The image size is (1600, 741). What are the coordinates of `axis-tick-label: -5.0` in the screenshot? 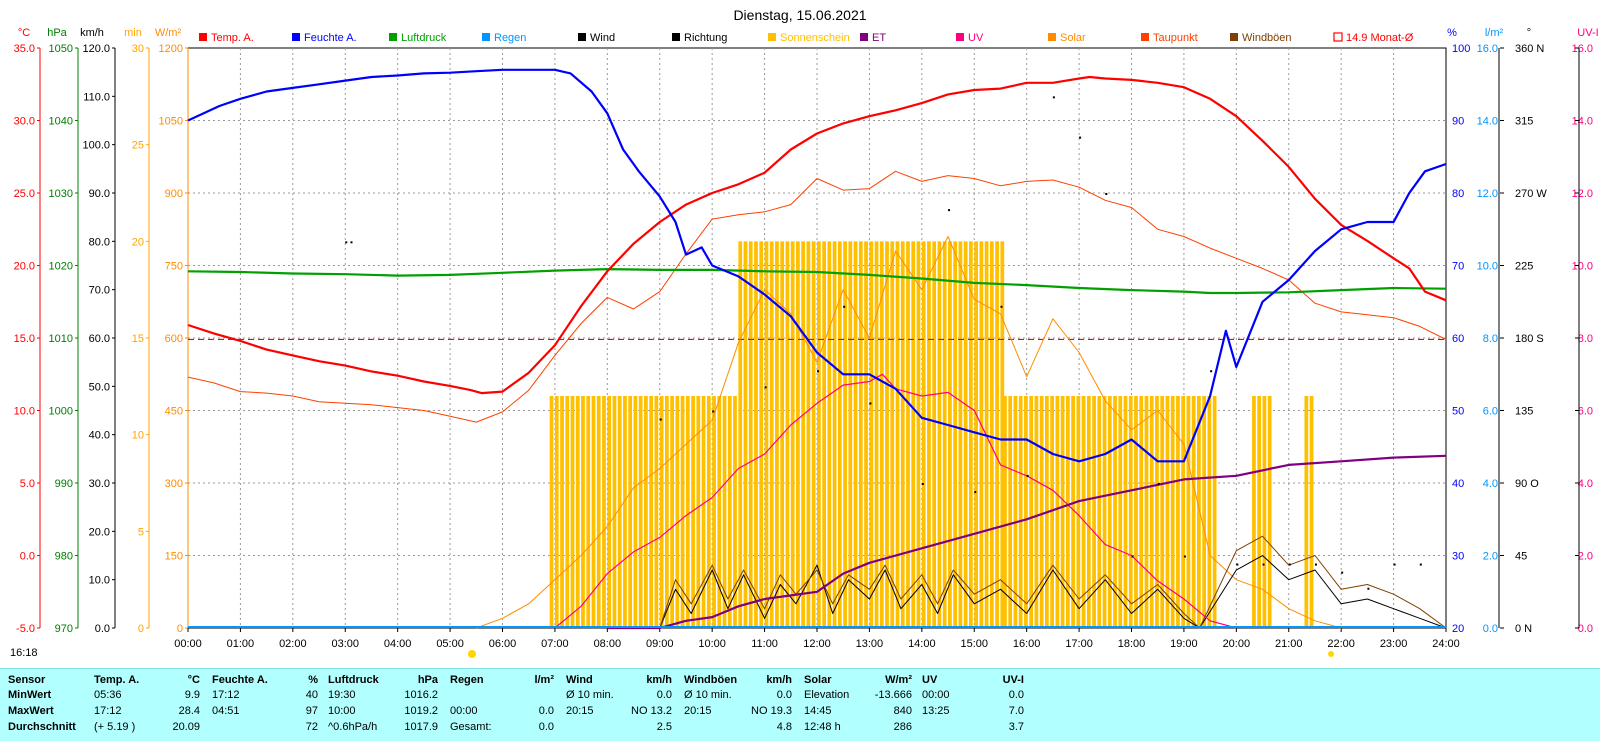 It's located at (25, 629).